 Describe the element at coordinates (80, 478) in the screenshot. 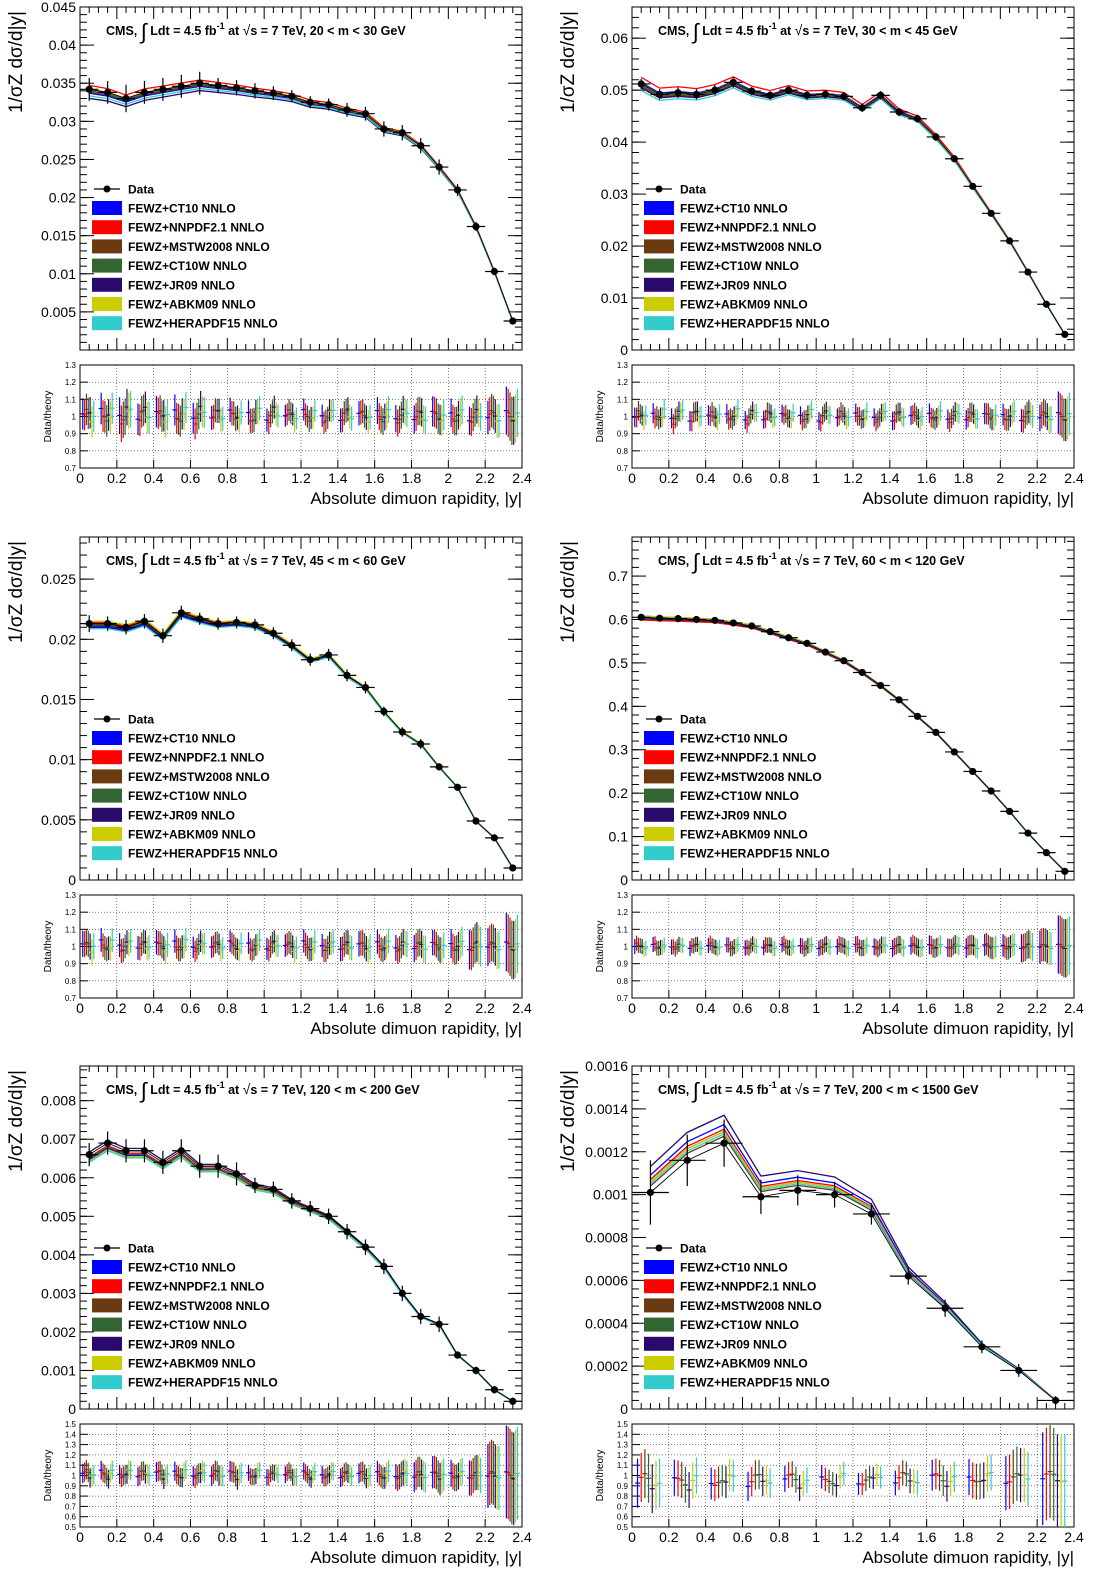

I see `x-tick-label: 0` at that location.